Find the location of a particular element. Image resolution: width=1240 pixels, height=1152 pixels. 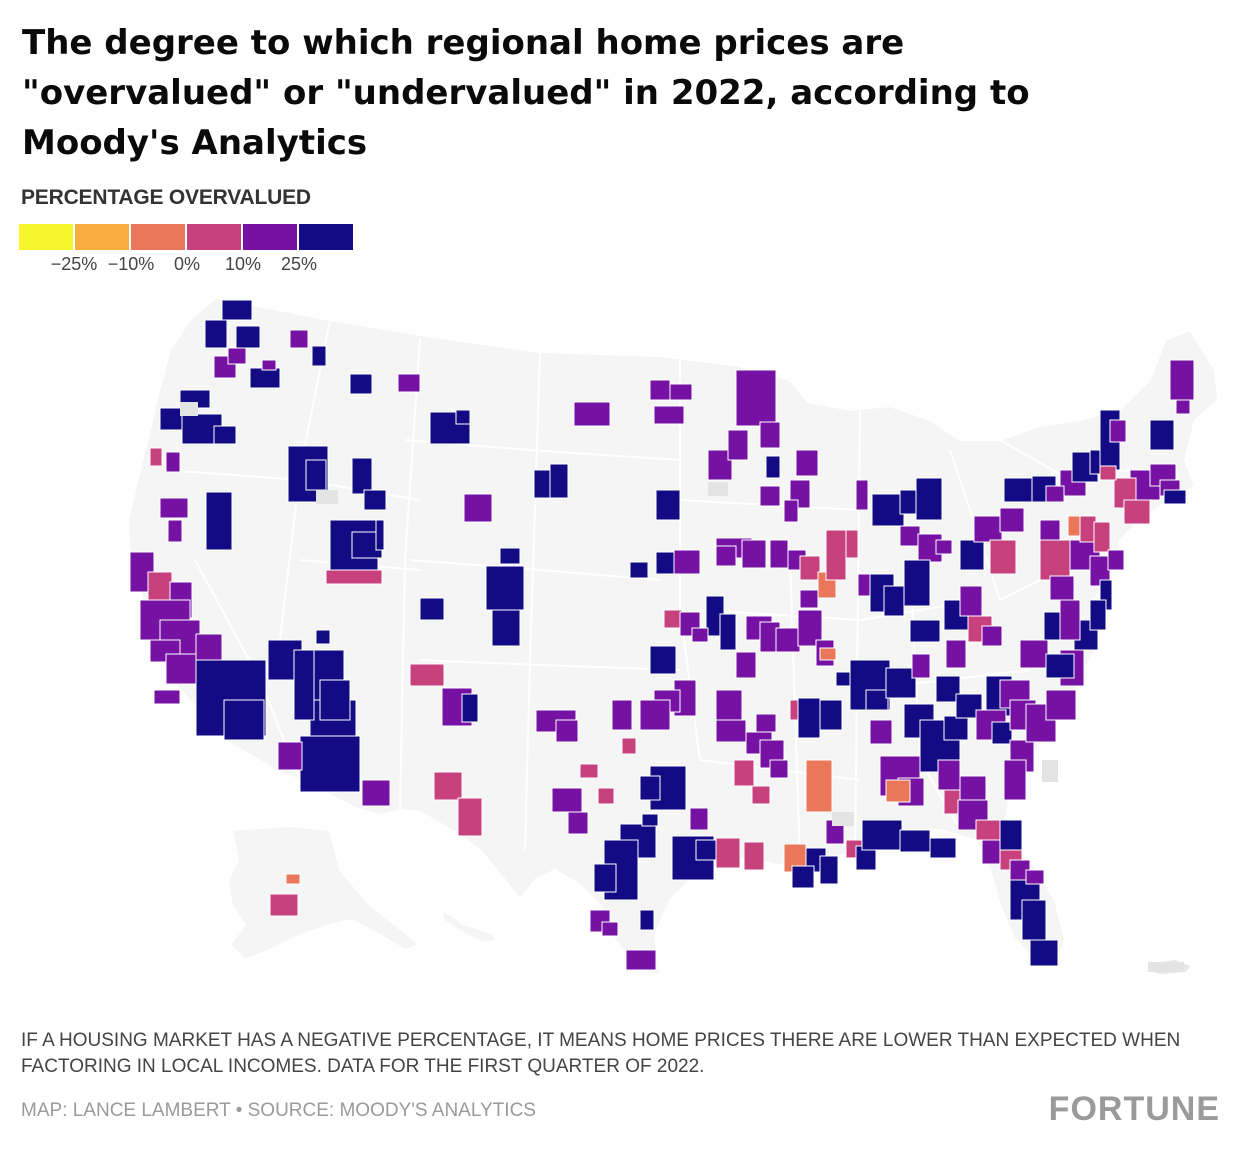

title-line-3: Moody's Analytics is located at coordinates (195, 143).